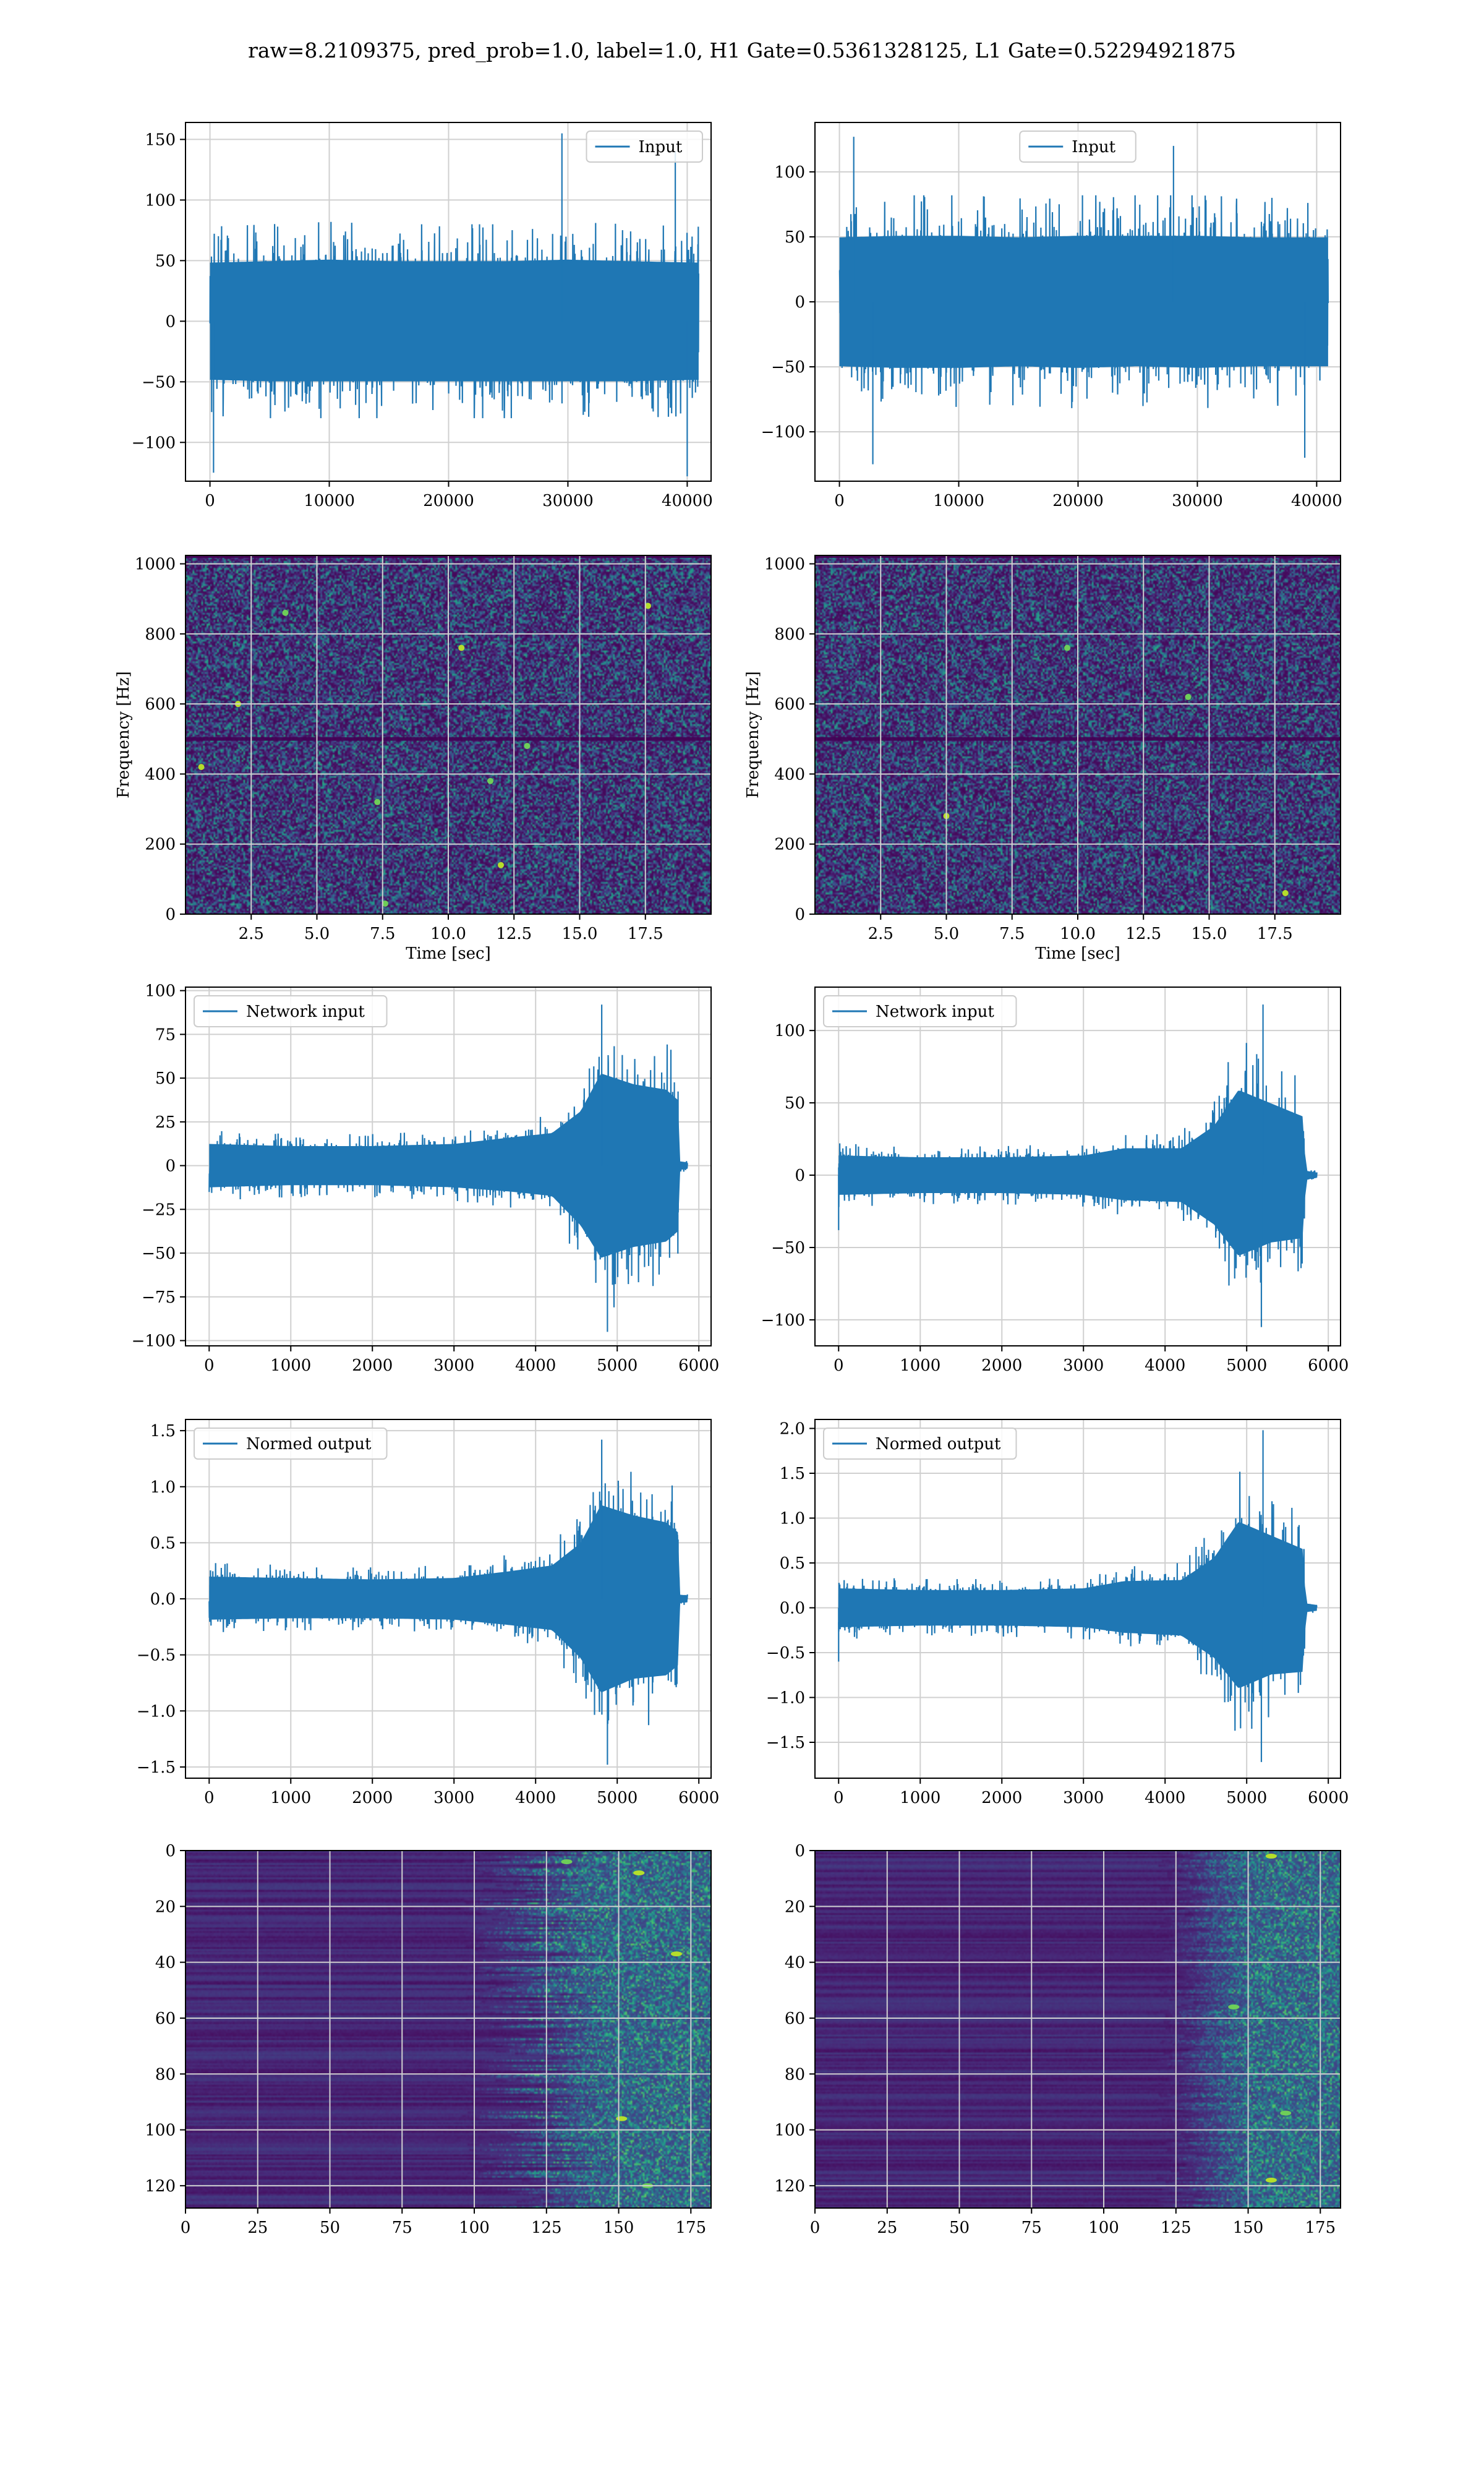  I want to click on h1-feature-map-xticklabel-1: 25, so click(257, 2228).